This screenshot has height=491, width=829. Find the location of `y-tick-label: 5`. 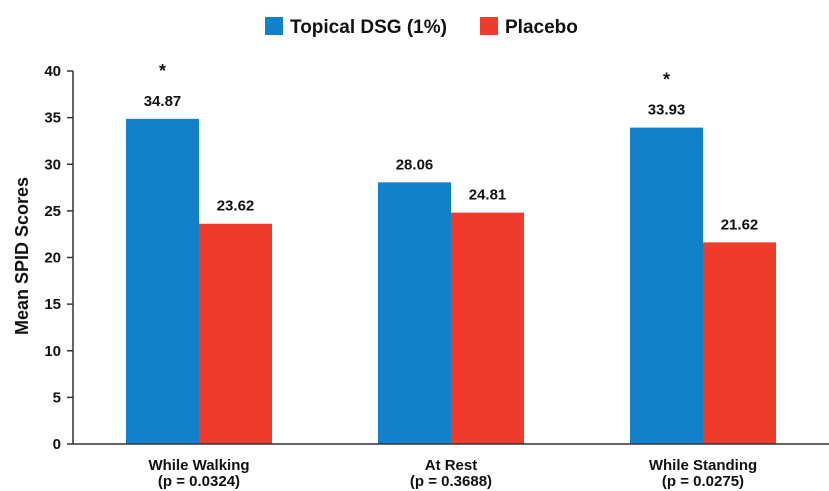

y-tick-label: 5 is located at coordinates (57, 397).